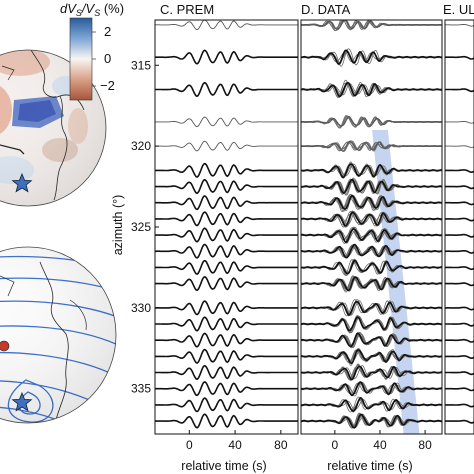 The height and width of the screenshot is (474, 474). Describe the element at coordinates (371, 202) in the screenshot. I see `trace-D-323.5` at that location.